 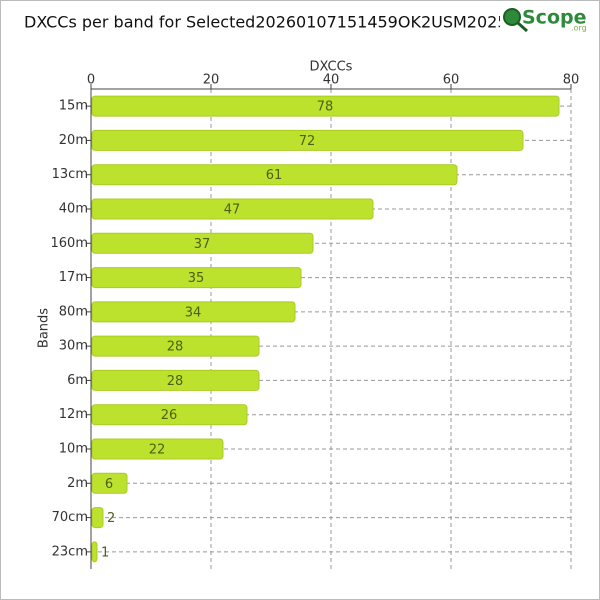 I want to click on x-tick-label: 80, so click(x=571, y=80).